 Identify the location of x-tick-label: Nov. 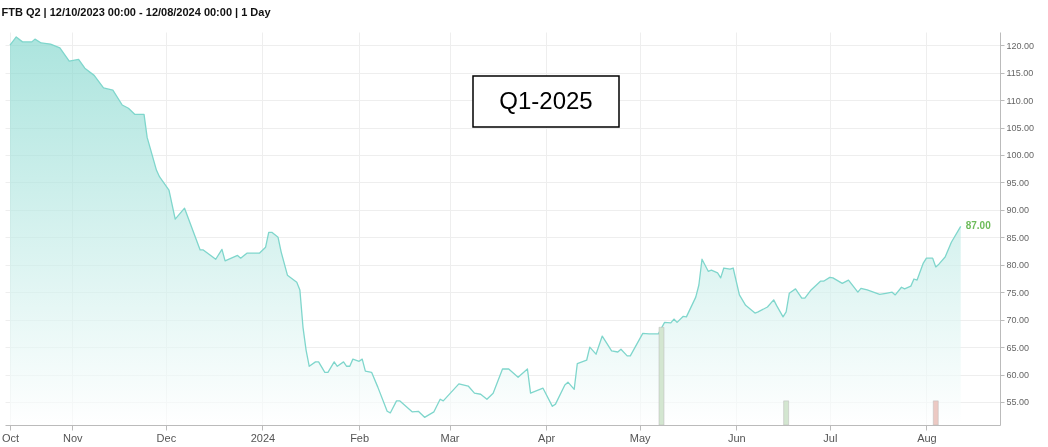
(73, 437).